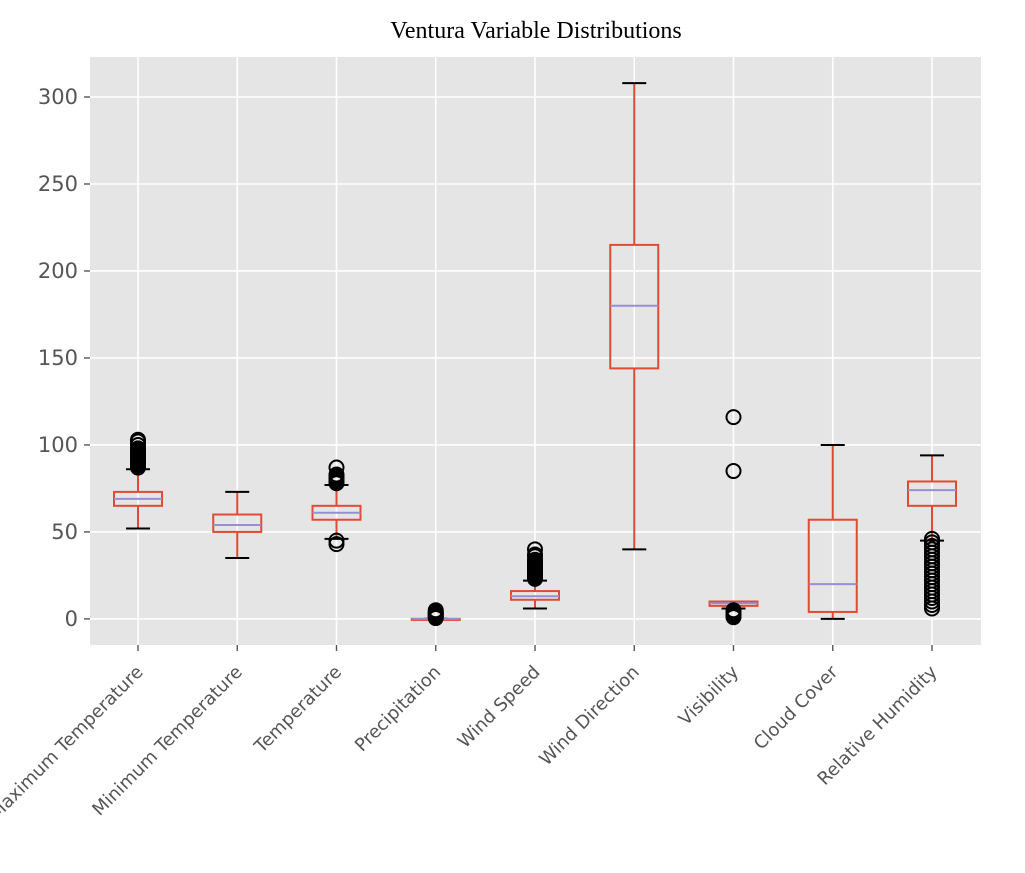  Describe the element at coordinates (58, 97) in the screenshot. I see `y-tick-label: 300` at that location.